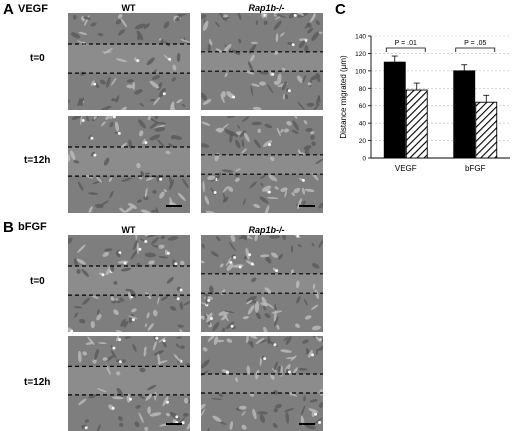 Image resolution: width=520 pixels, height=431 pixels. What do you see at coordinates (32, 227) in the screenshot?
I see `panel-b-title: bFGF` at bounding box center [32, 227].